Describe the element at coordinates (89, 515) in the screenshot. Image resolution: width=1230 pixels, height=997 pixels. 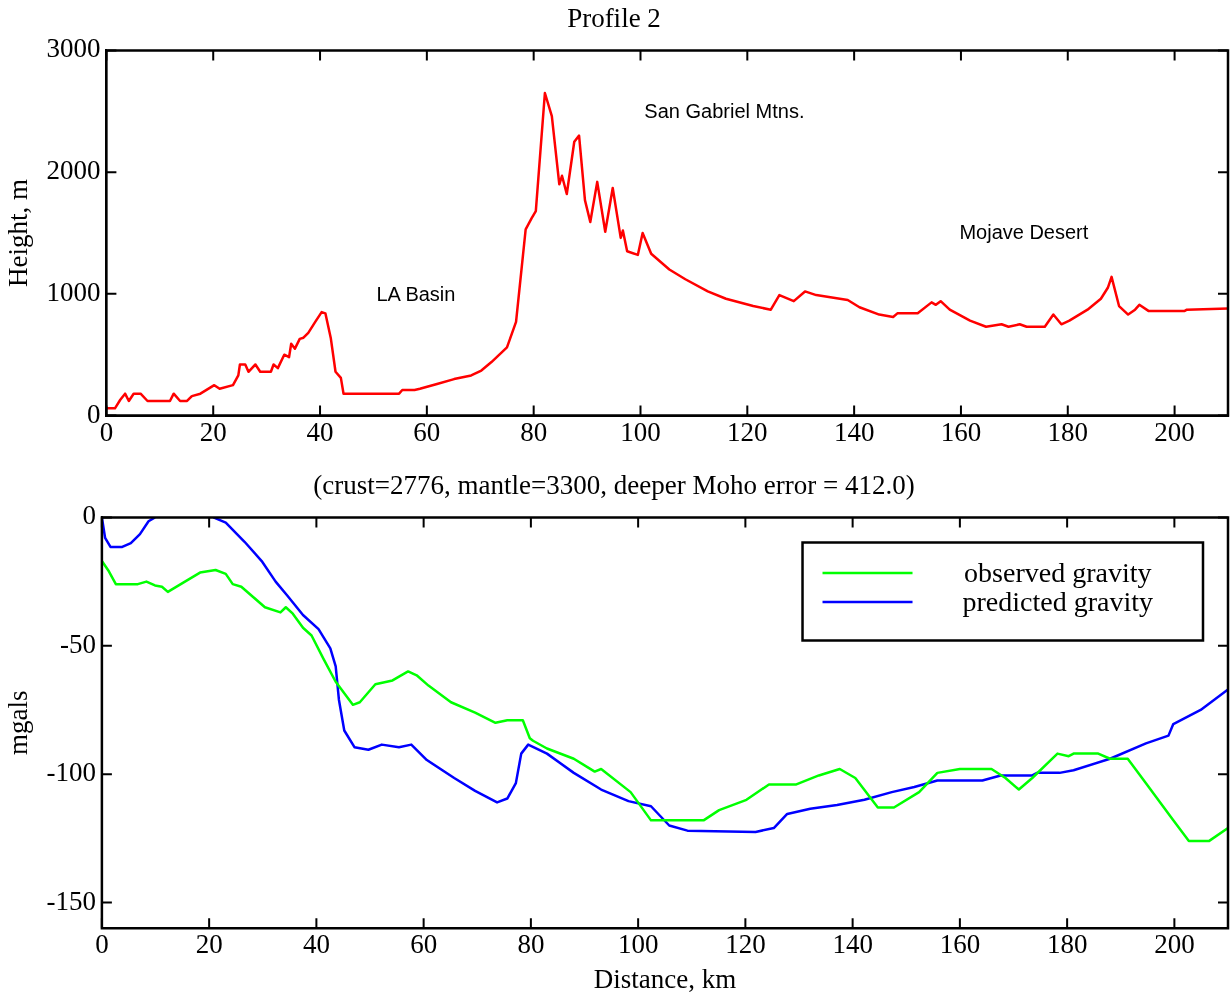
I see `y-tick-label: 0` at that location.